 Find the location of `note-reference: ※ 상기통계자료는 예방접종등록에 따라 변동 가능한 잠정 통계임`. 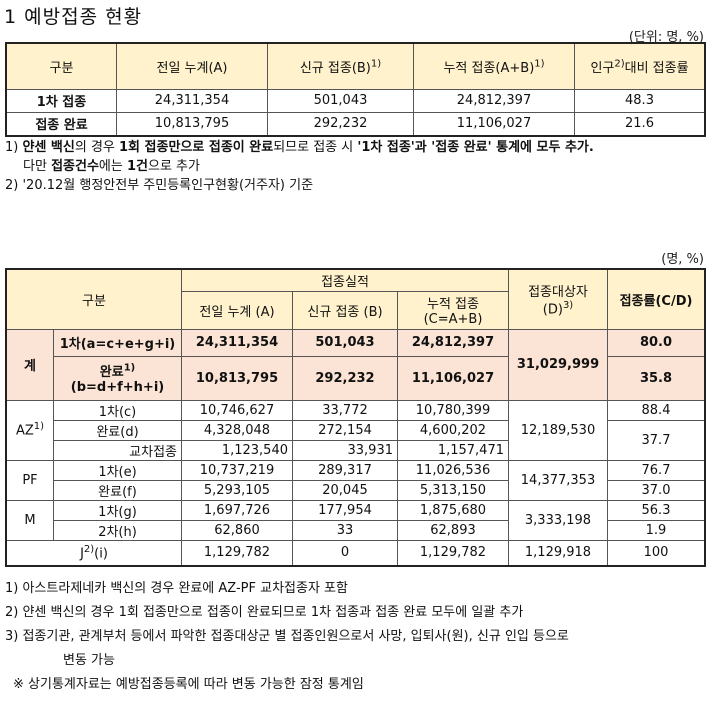

note-reference: ※ 상기통계자료는 예방접종등록에 따라 변동 가능한 잠정 통계임 is located at coordinates (188, 684).